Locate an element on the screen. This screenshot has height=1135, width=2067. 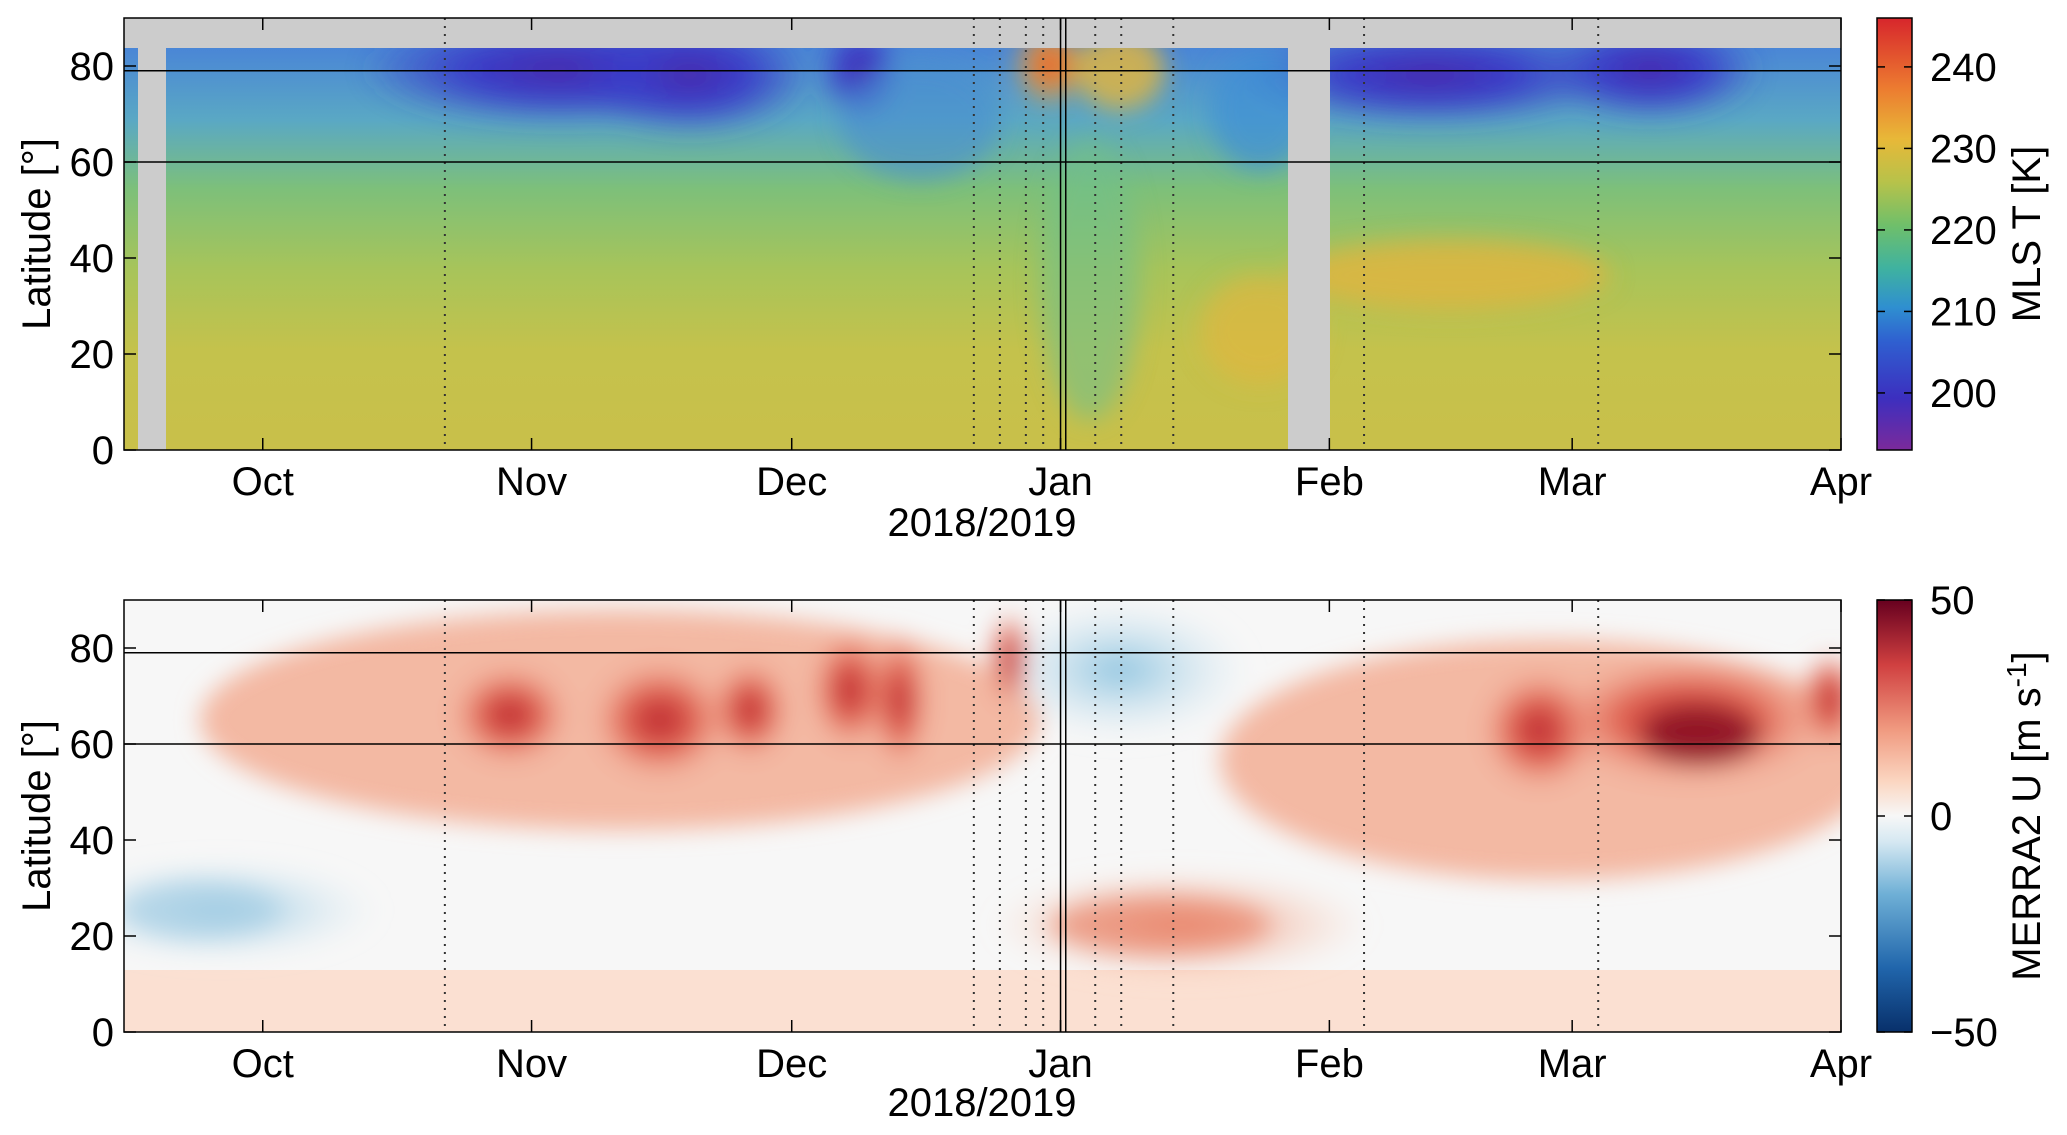
colorbar-2-ticks: −50 0 50 is located at coordinates (1937, 817).